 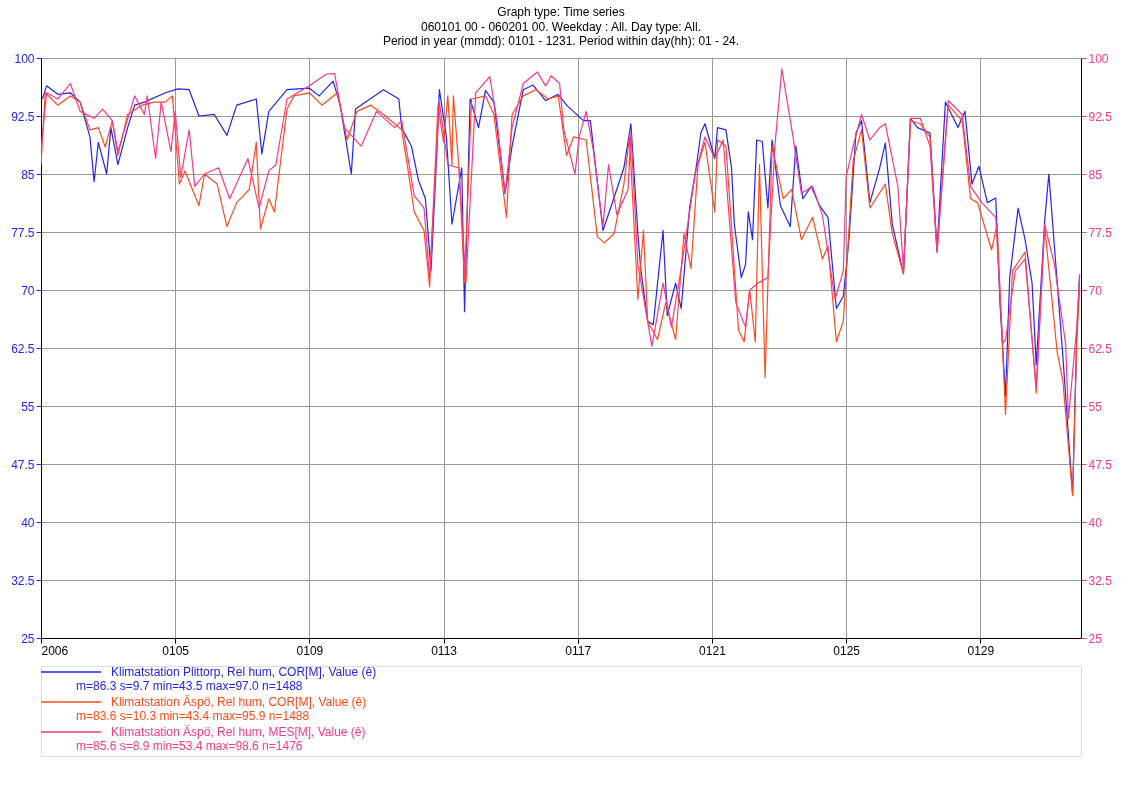 I want to click on x-tick-label: 0125, so click(x=847, y=650).